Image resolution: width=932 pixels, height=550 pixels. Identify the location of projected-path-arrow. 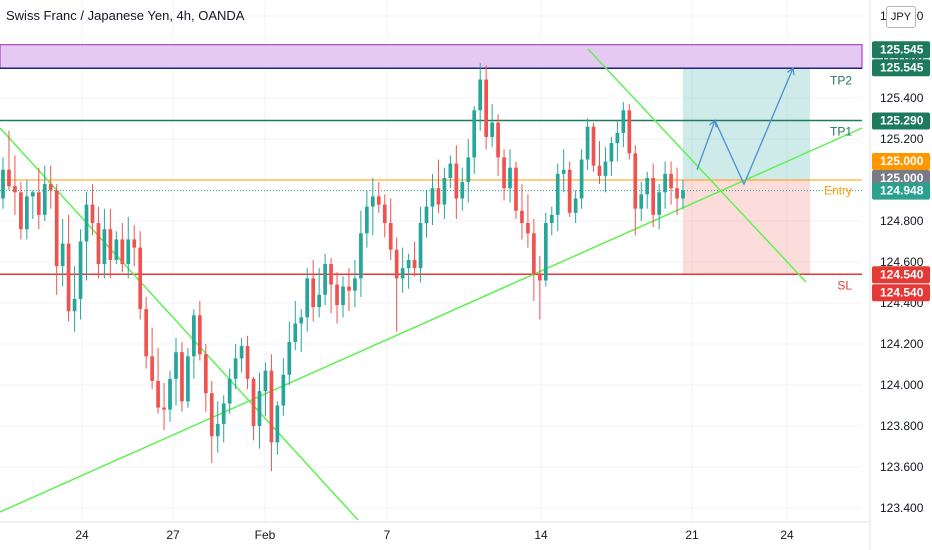
(745, 127).